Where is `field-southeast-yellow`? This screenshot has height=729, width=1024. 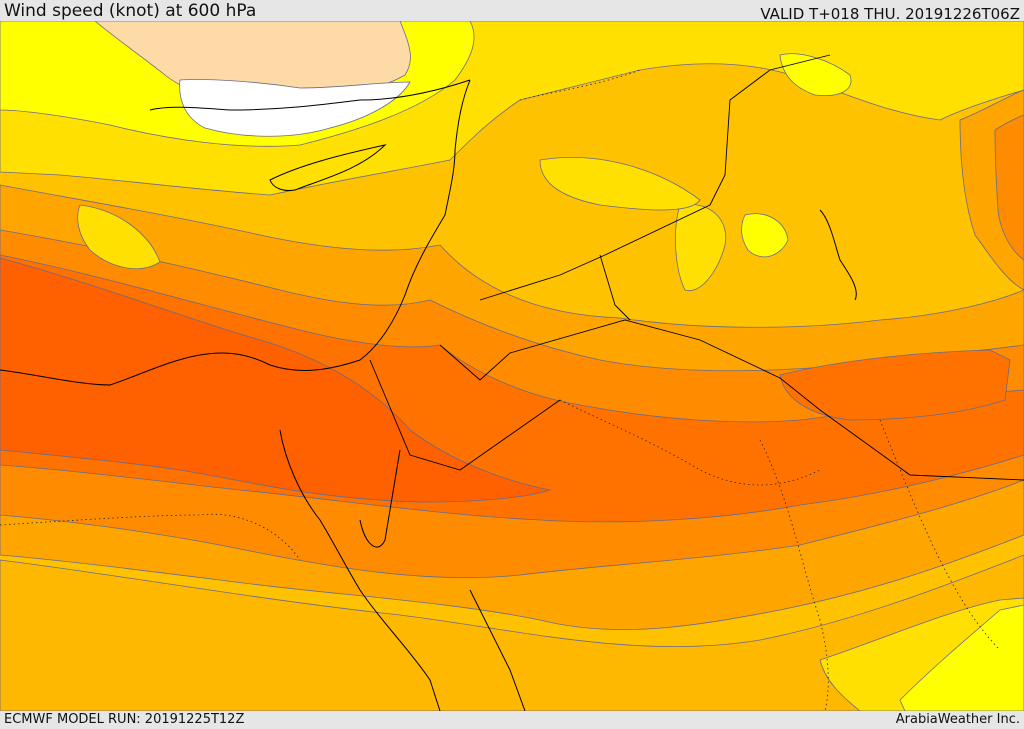 field-southeast-yellow is located at coordinates (961, 657).